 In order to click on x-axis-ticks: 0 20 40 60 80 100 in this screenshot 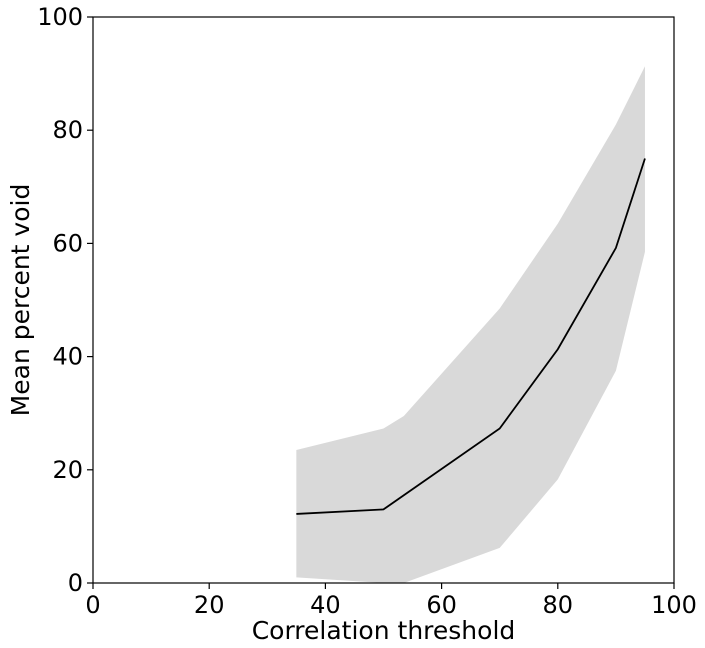, I will do `click(391, 601)`.